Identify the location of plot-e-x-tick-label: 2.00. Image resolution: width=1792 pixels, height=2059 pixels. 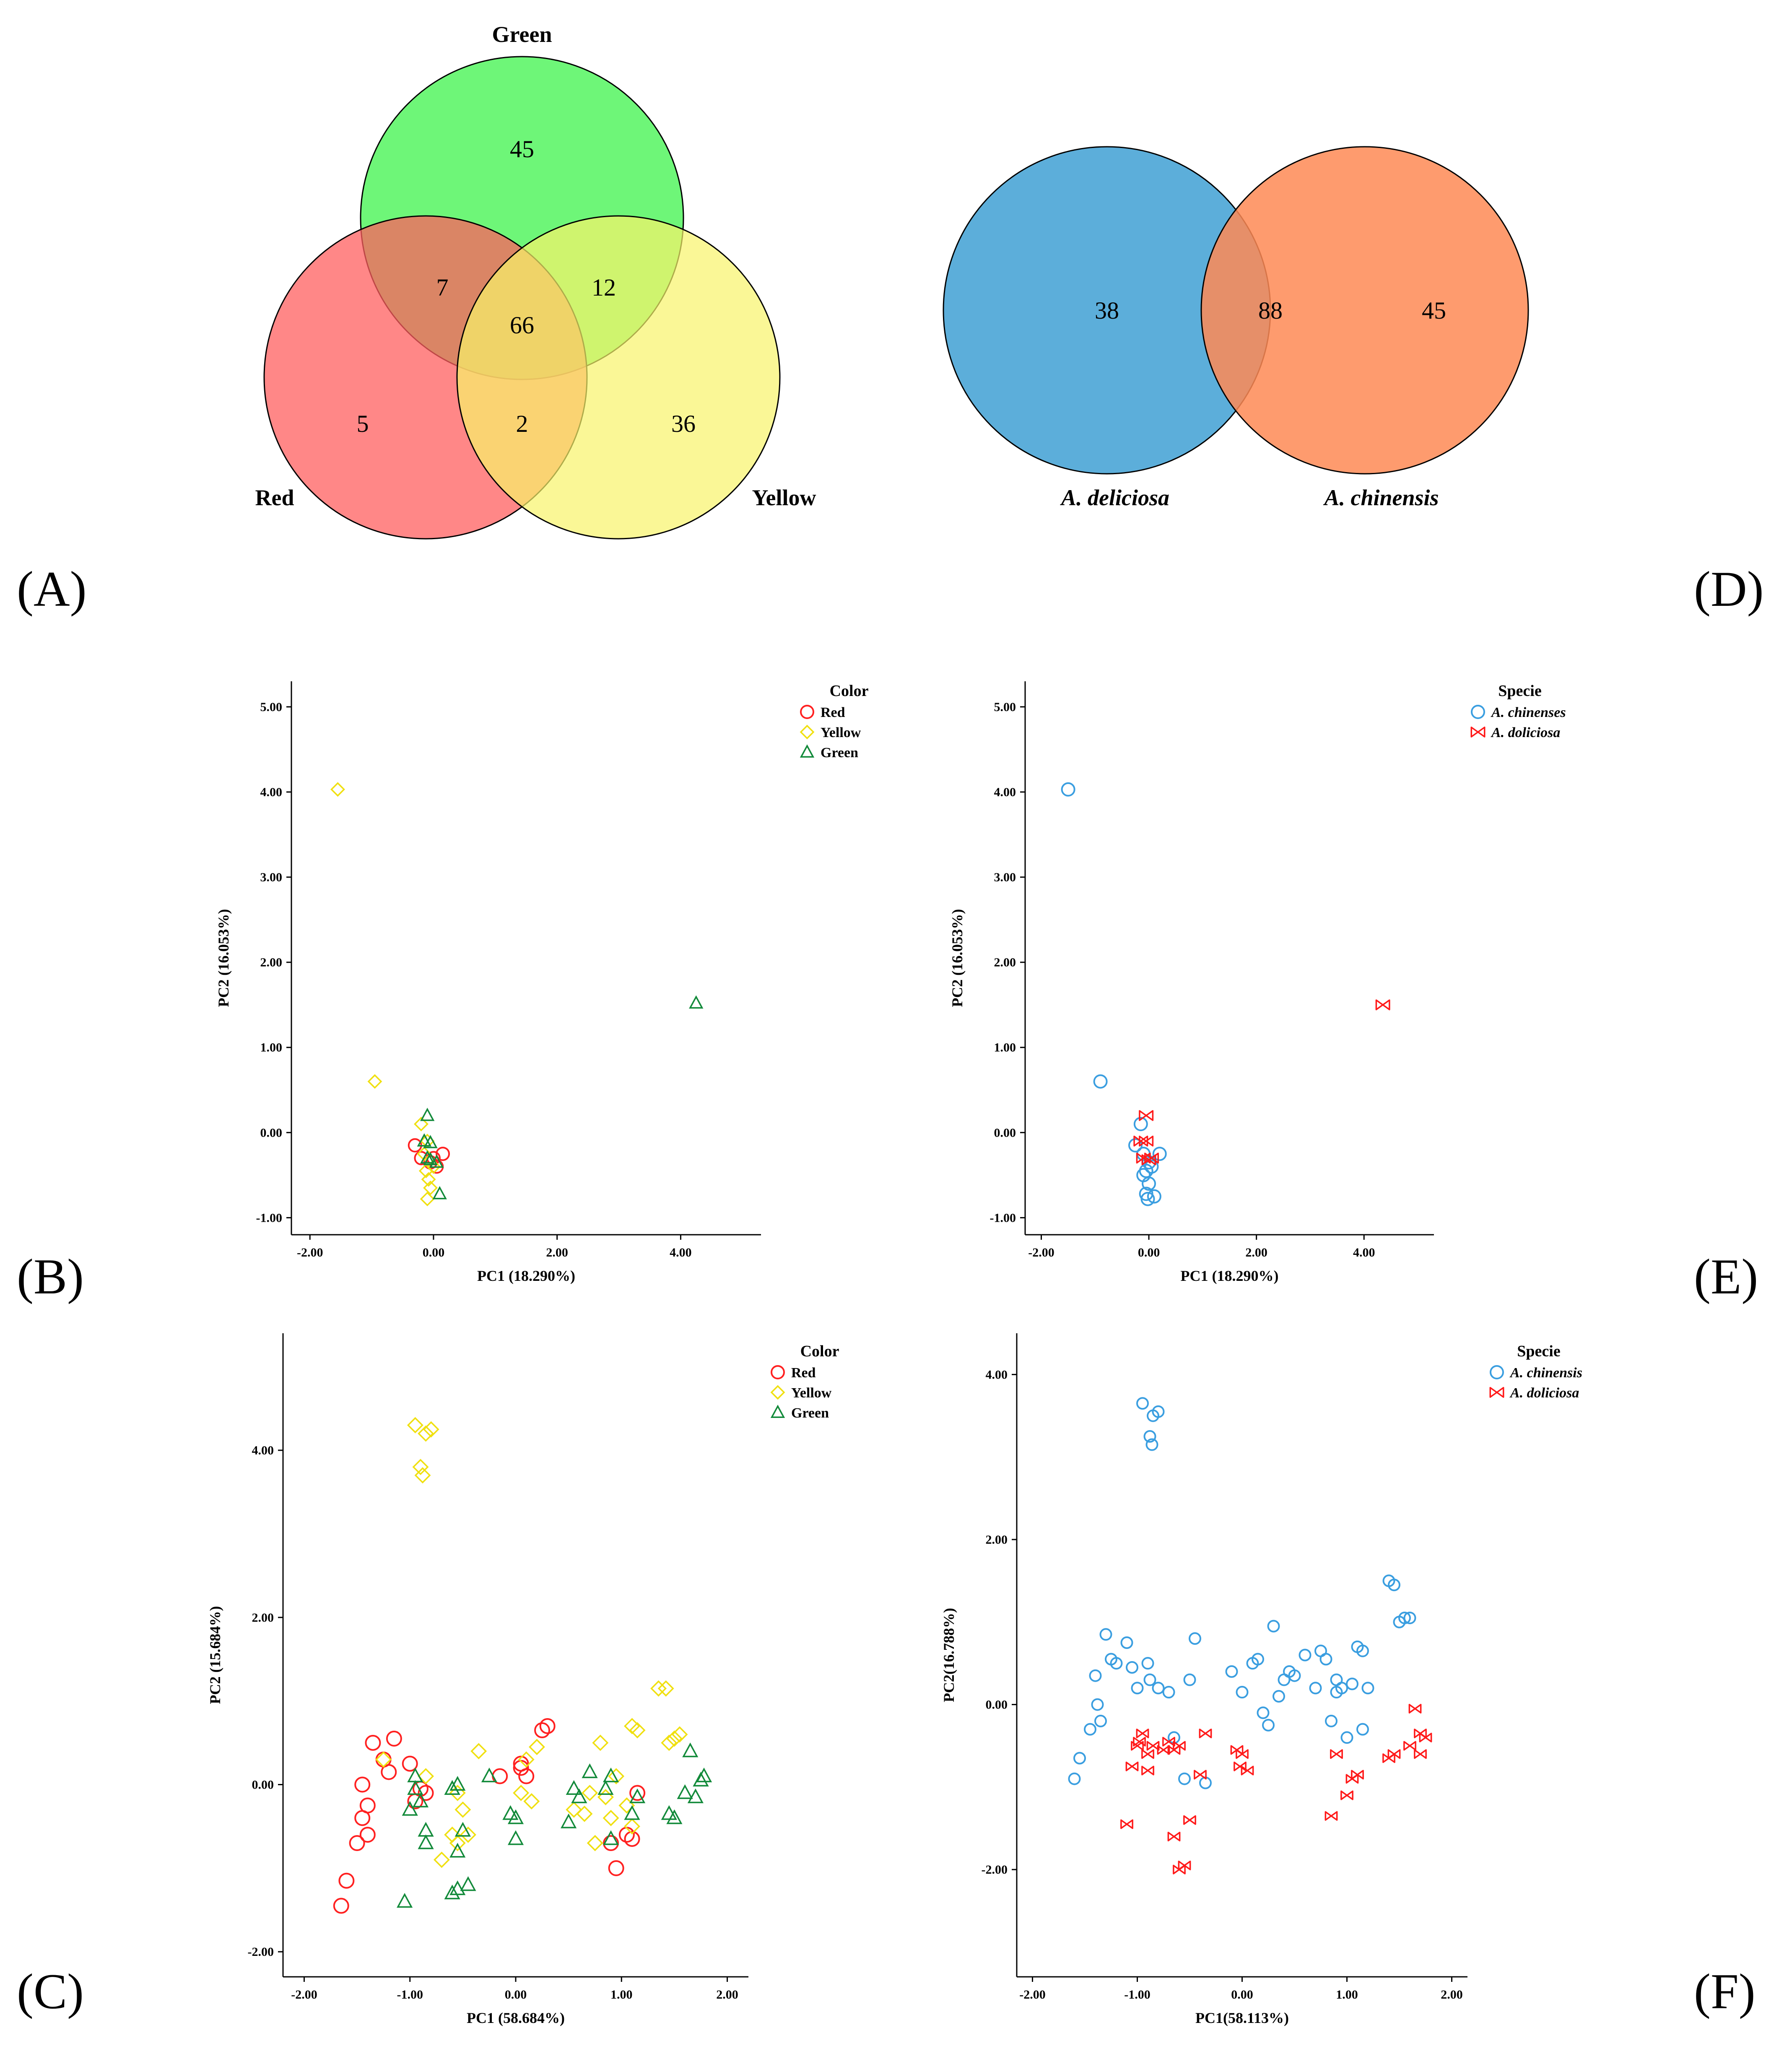
(1256, 1252).